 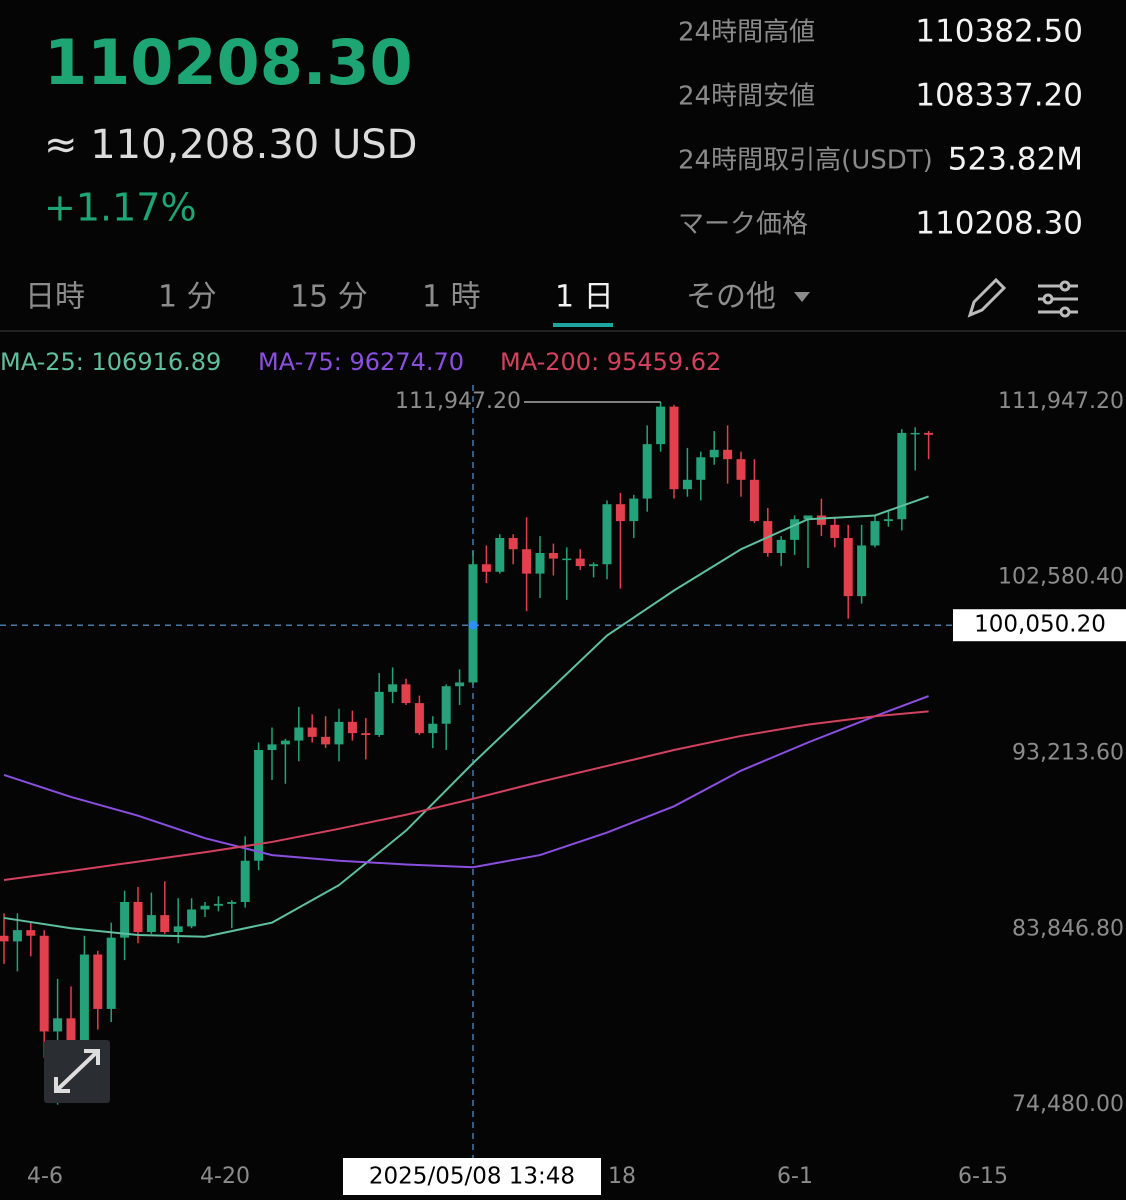 What do you see at coordinates (361, 362) in the screenshot?
I see `ma-label: MA-75: 96274.70` at bounding box center [361, 362].